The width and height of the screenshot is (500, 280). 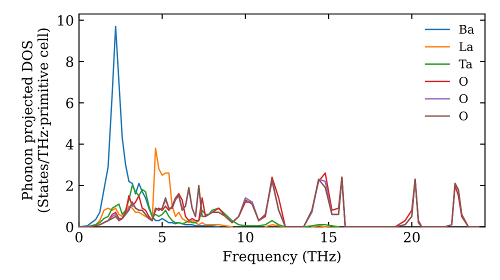 What do you see at coordinates (162, 237) in the screenshot?
I see `x-tick-label: 5` at bounding box center [162, 237].